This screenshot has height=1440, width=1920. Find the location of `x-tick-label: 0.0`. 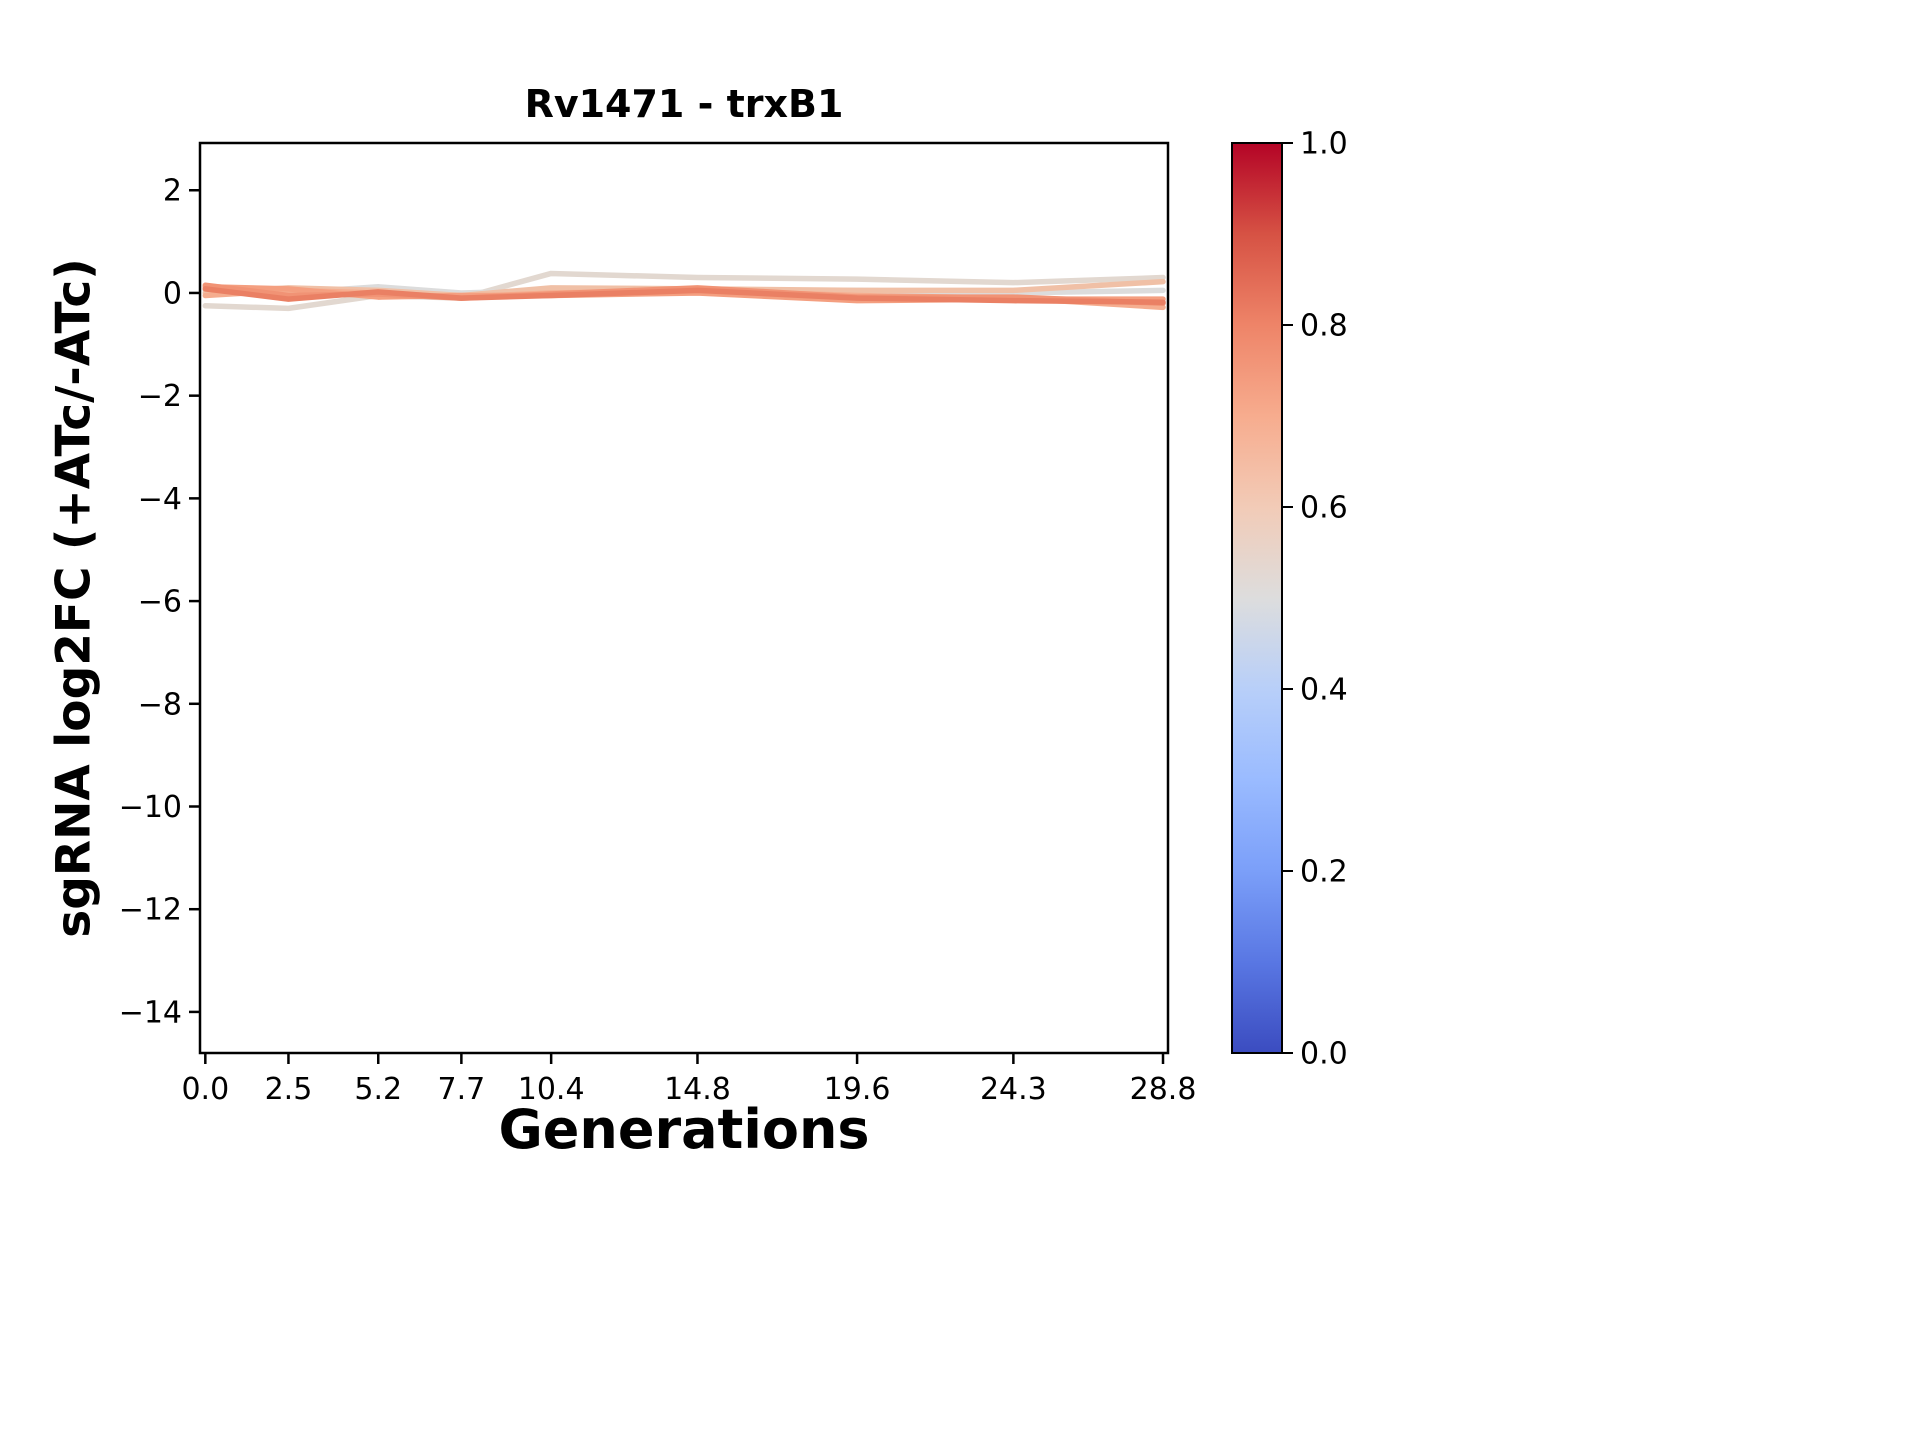

x-tick-label: 0.0 is located at coordinates (205, 1089).